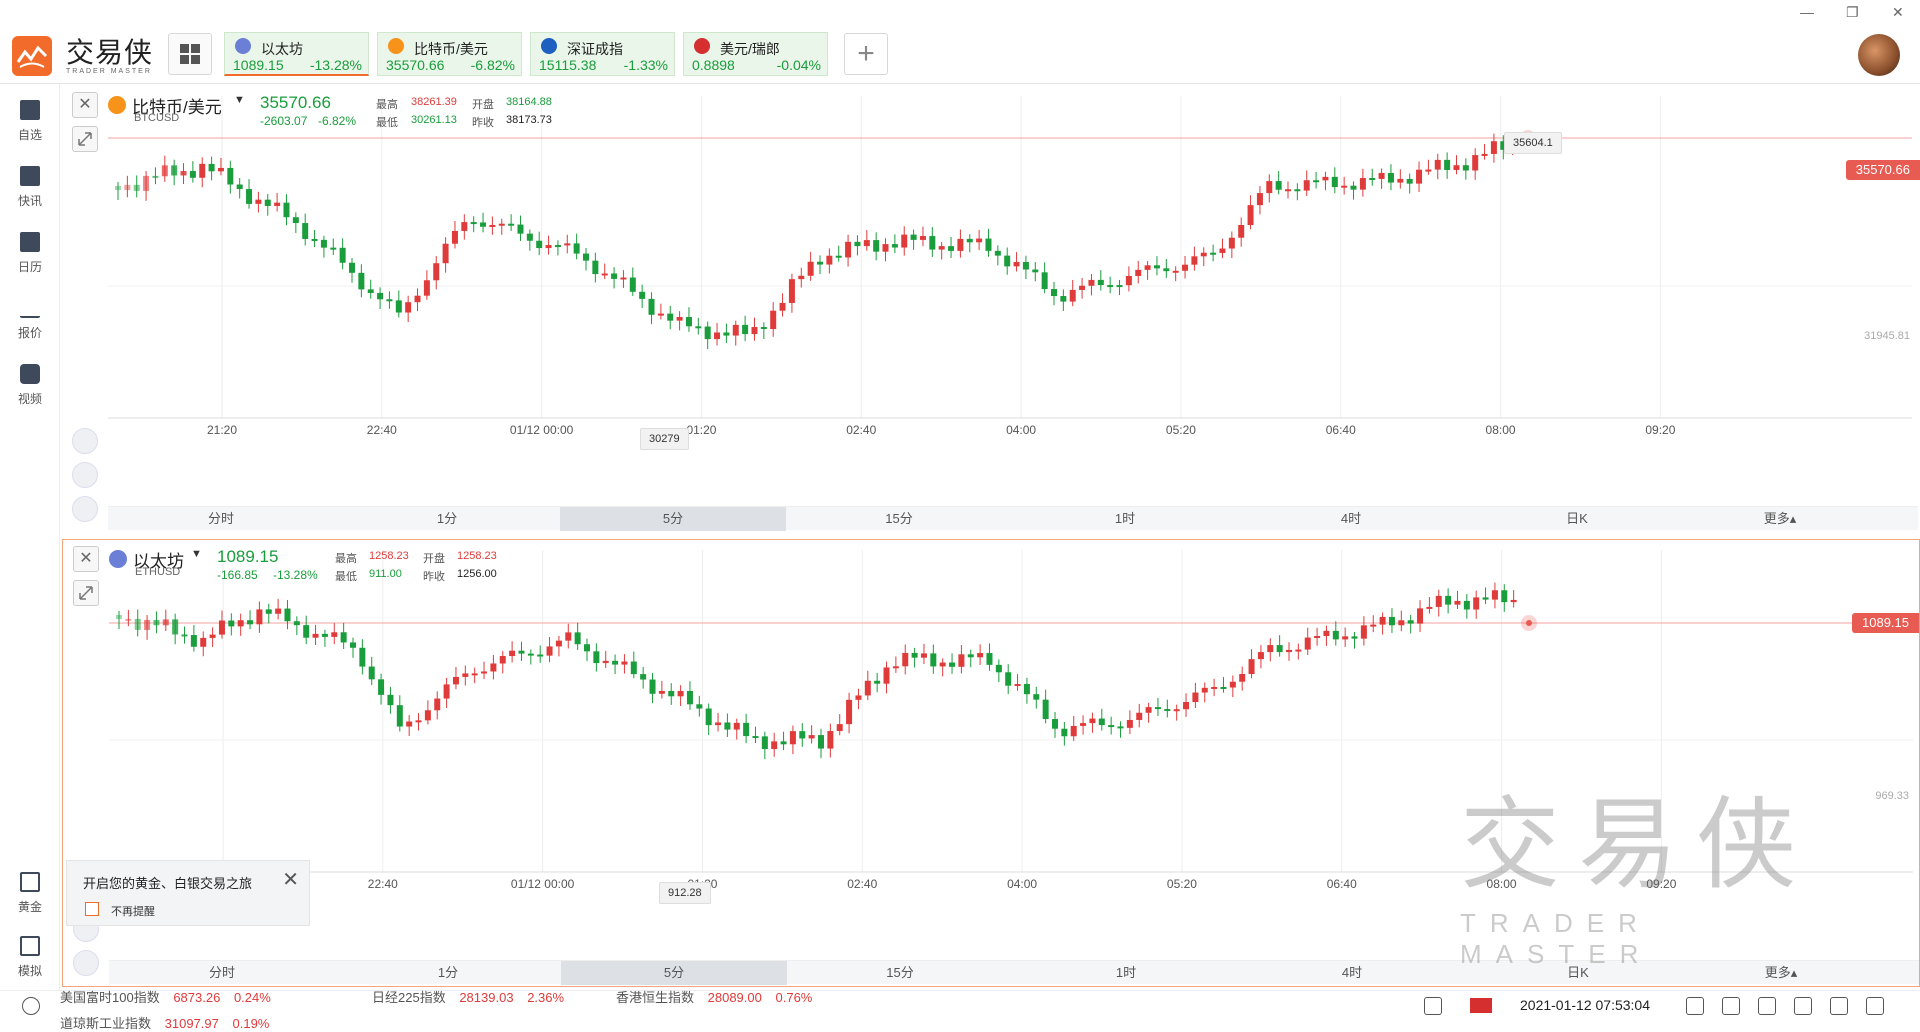  What do you see at coordinates (595, 49) in the screenshot?
I see `ticker-name: 深证成指` at bounding box center [595, 49].